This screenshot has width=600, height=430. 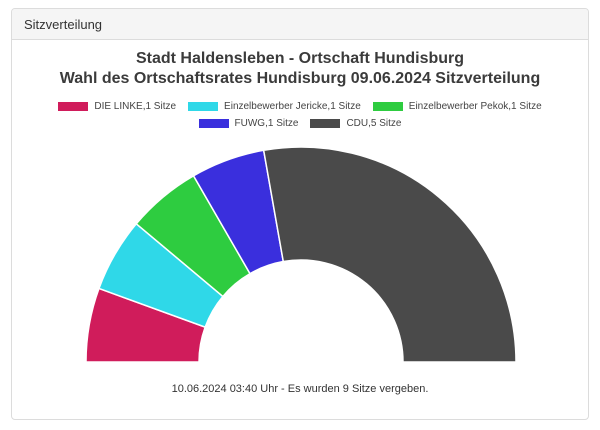 What do you see at coordinates (300, 123) in the screenshot?
I see `legend-row-2: FUWG,1 Sitze CDU,5 Sitze` at bounding box center [300, 123].